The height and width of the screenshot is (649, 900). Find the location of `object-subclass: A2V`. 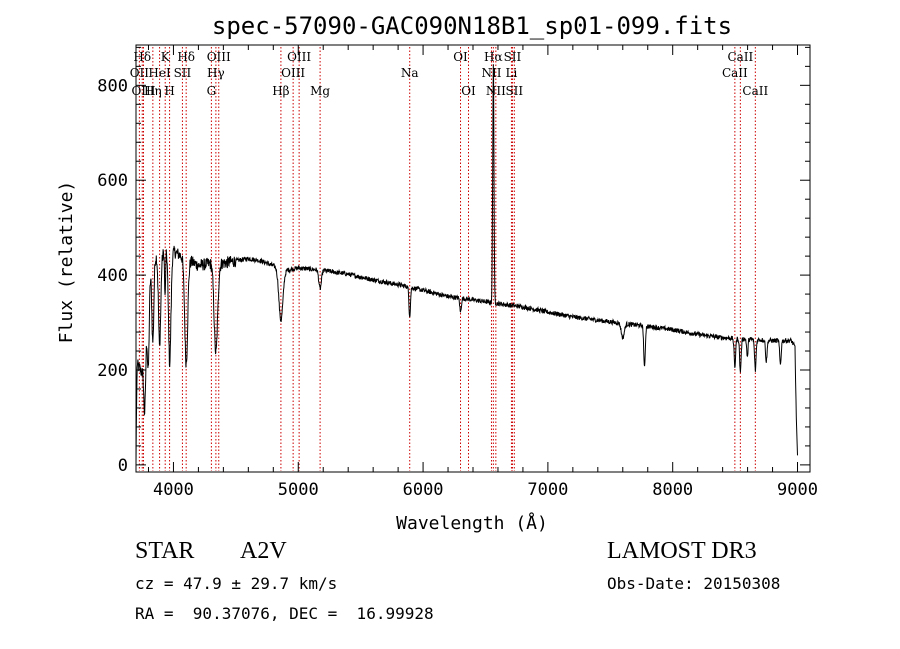

object-subclass: A2V is located at coordinates (263, 551).